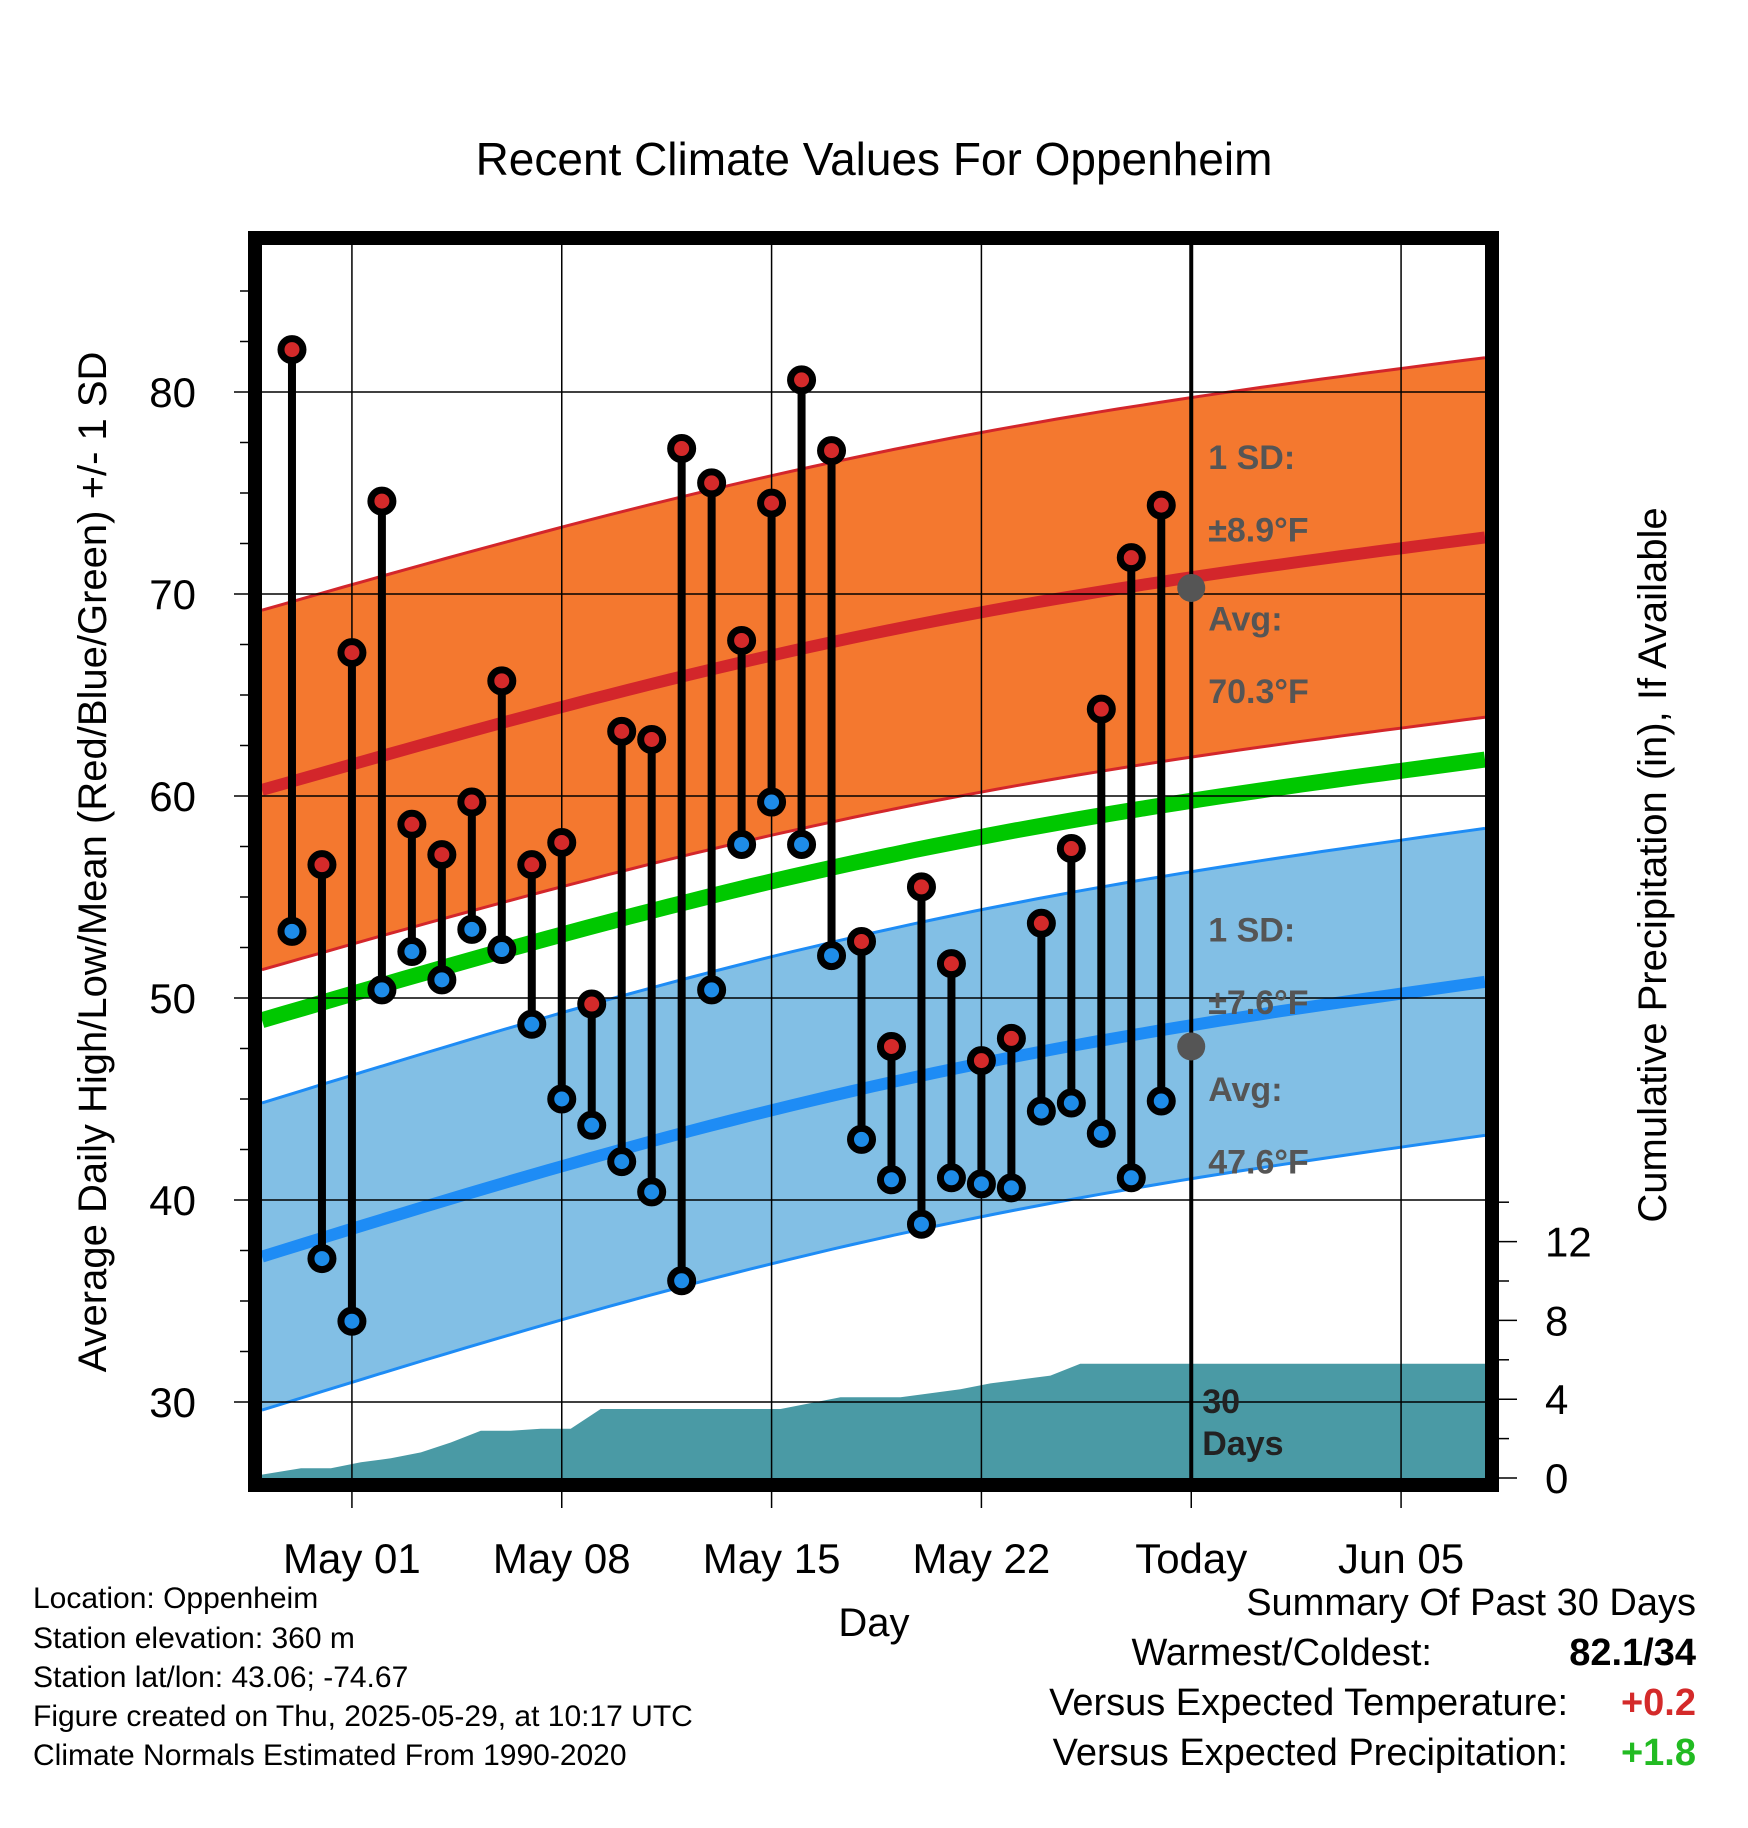  What do you see at coordinates (352, 1558) in the screenshot?
I see `x-tick-label: May 01` at bounding box center [352, 1558].